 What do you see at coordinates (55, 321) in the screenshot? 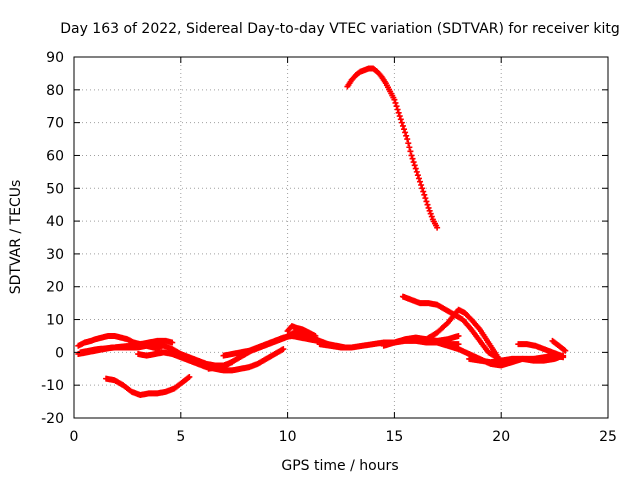
I see `y-tick-label: 10` at bounding box center [55, 321].